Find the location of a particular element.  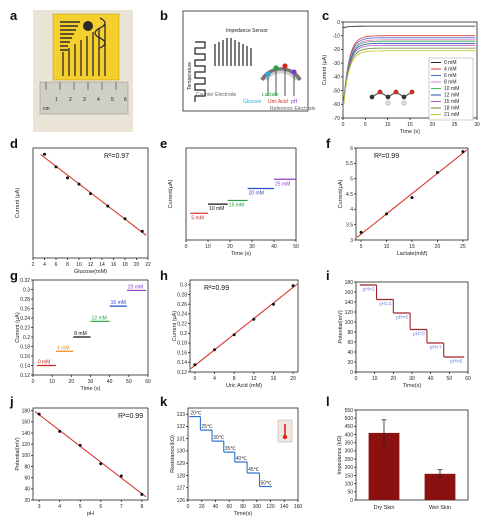

fit-line is located at coordinates (90, 454).